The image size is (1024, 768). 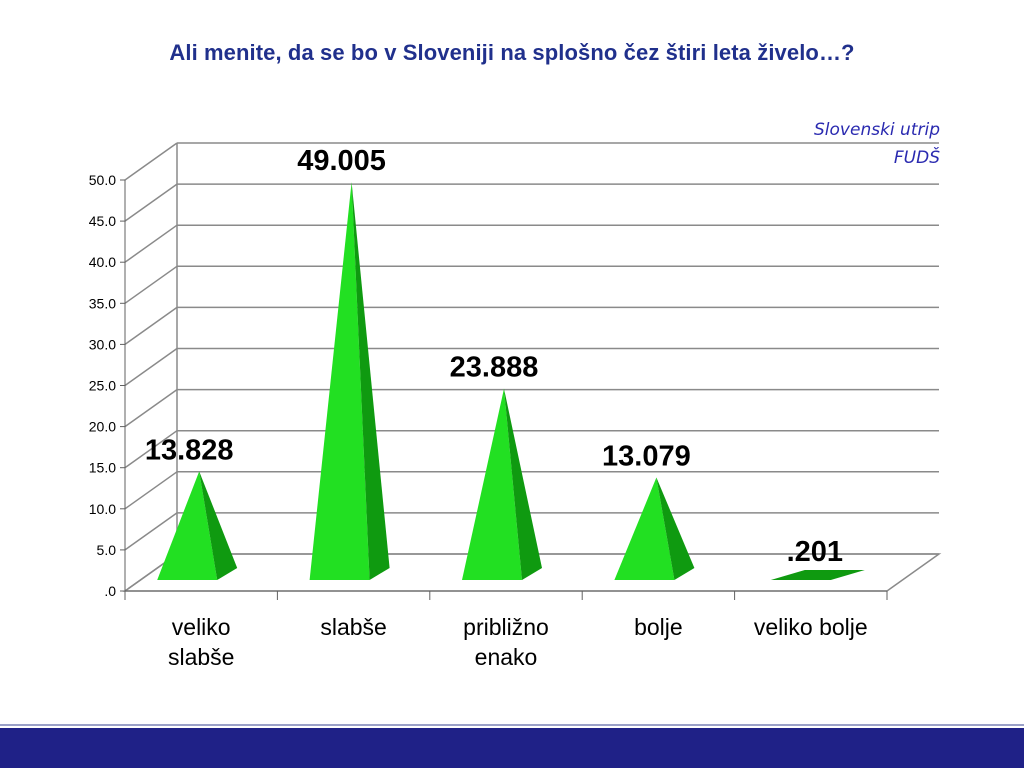 I want to click on source-line-1: Slovenski utrip, so click(x=877, y=130).